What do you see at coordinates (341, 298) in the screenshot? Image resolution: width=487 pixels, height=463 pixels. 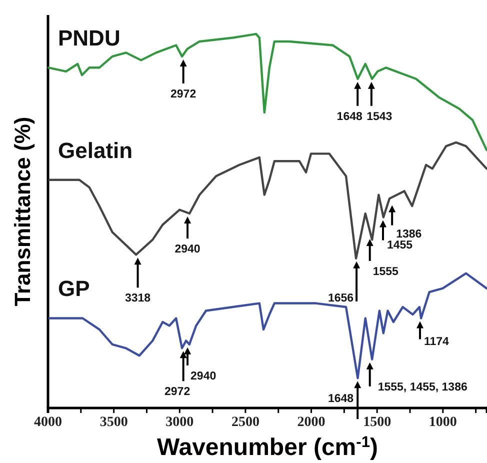 I see `annotation: 1656` at bounding box center [341, 298].